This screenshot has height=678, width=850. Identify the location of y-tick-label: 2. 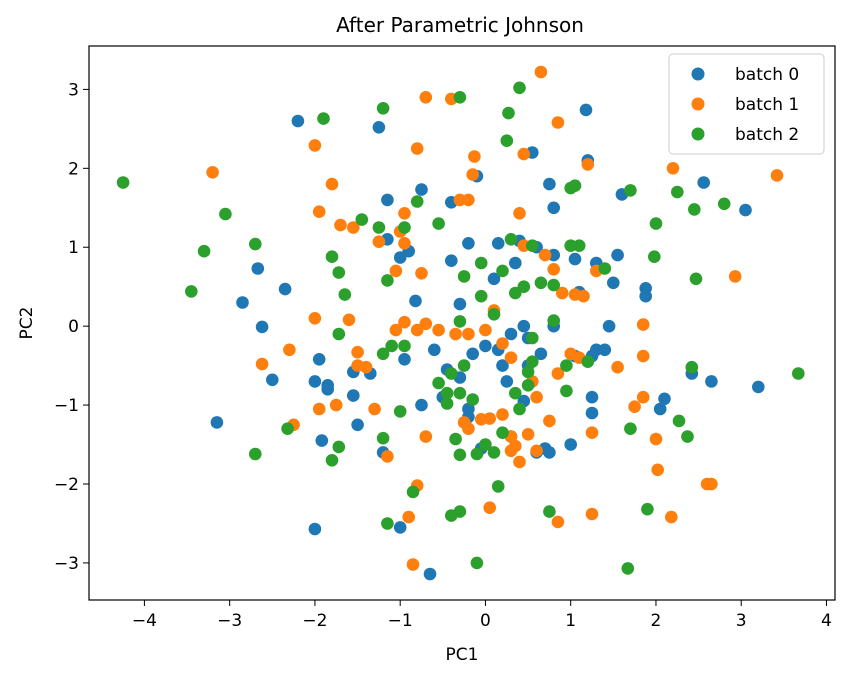
(73, 169).